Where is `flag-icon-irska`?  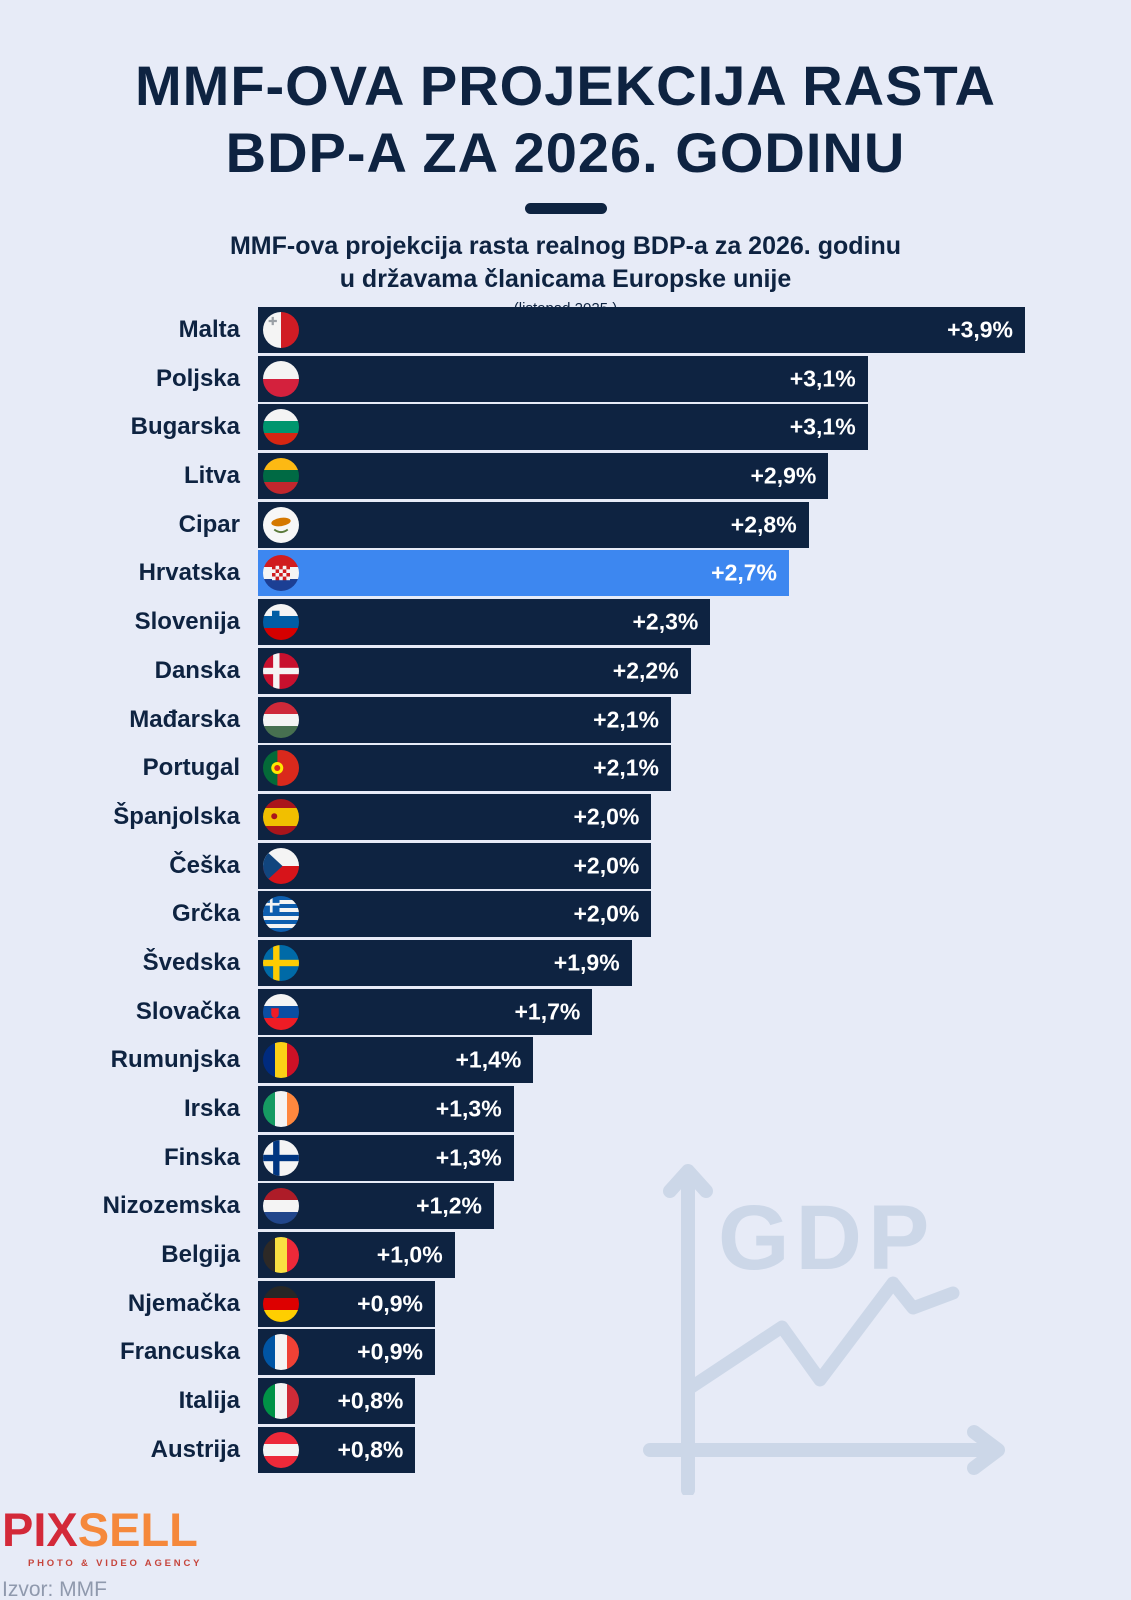 flag-icon-irska is located at coordinates (281, 1109).